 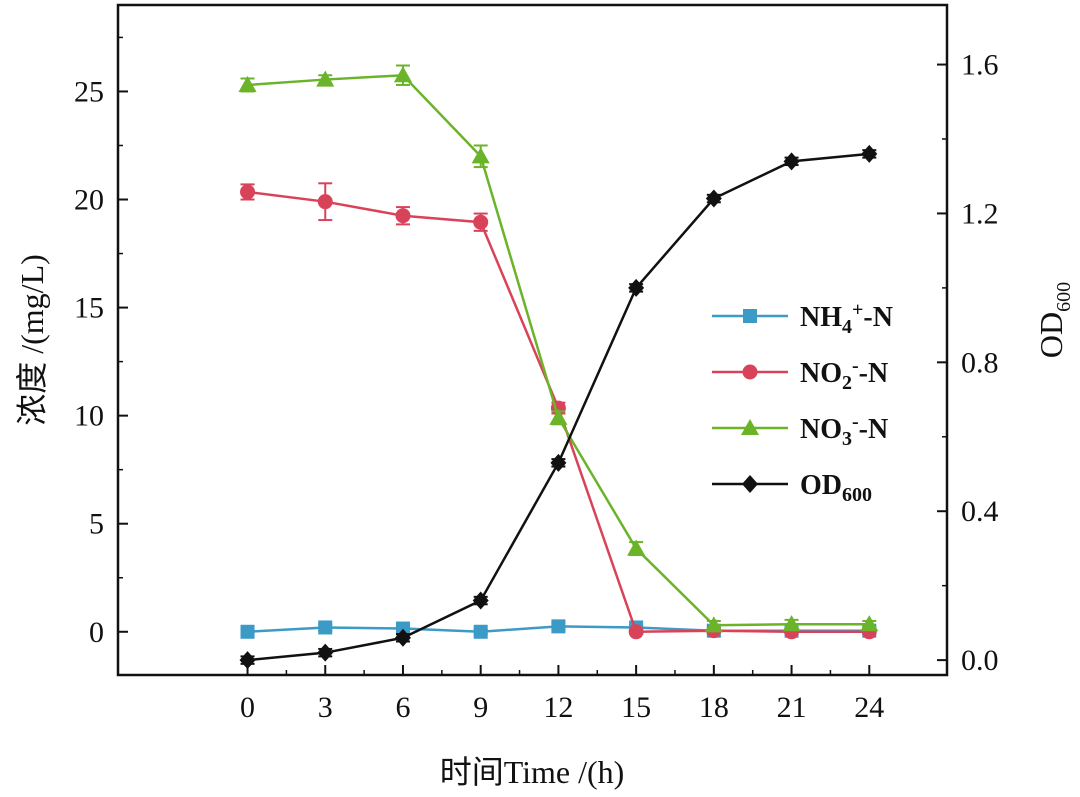 I want to click on y-tick-label: 10, so click(x=89, y=416).